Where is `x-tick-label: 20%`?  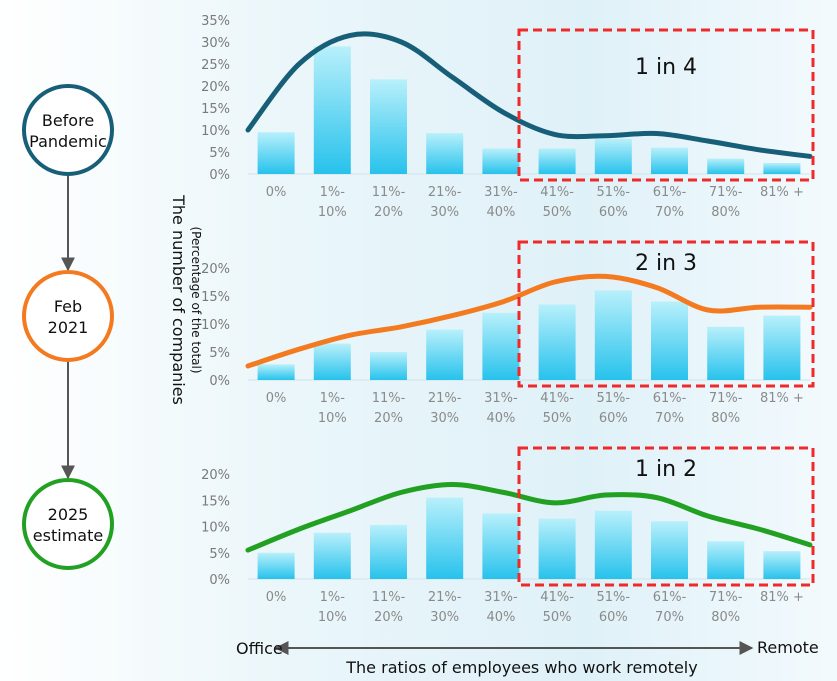 x-tick-label: 20% is located at coordinates (388, 212).